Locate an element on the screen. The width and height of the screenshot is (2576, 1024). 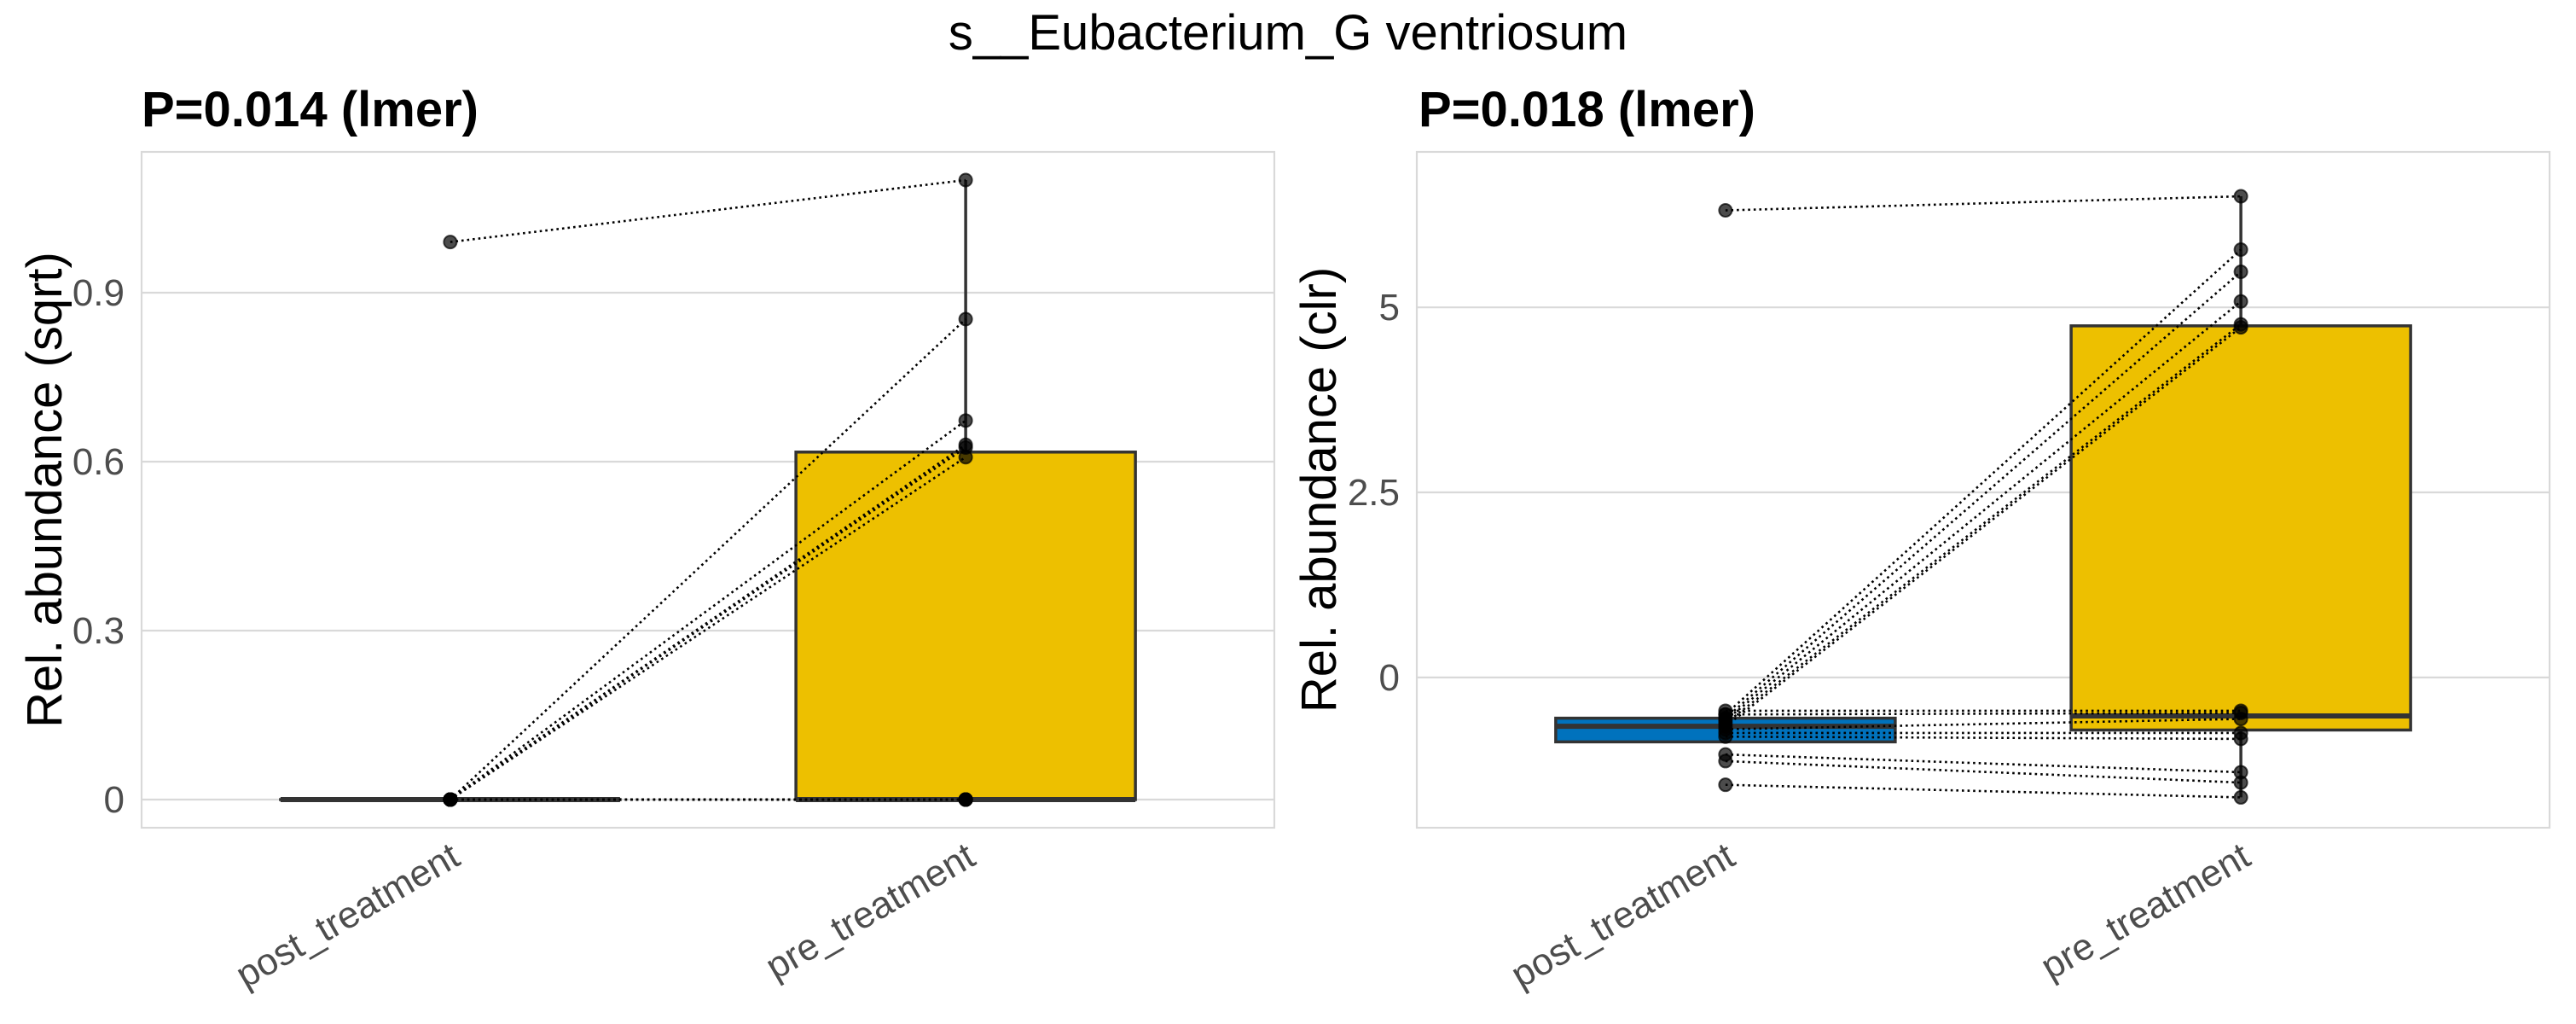
y-tick-label: 0.9 is located at coordinates (99, 293).